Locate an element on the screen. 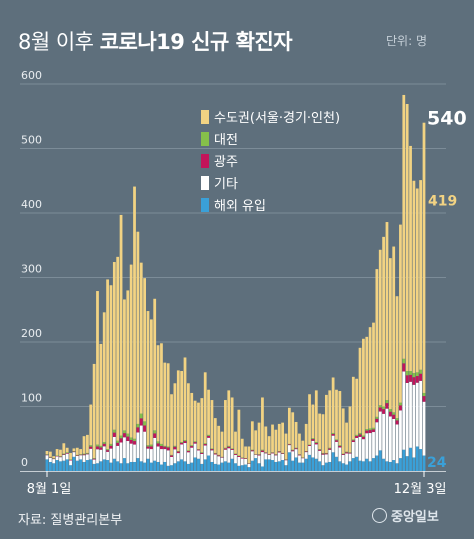  logo-text: 중앙일보 is located at coordinates (415, 517).